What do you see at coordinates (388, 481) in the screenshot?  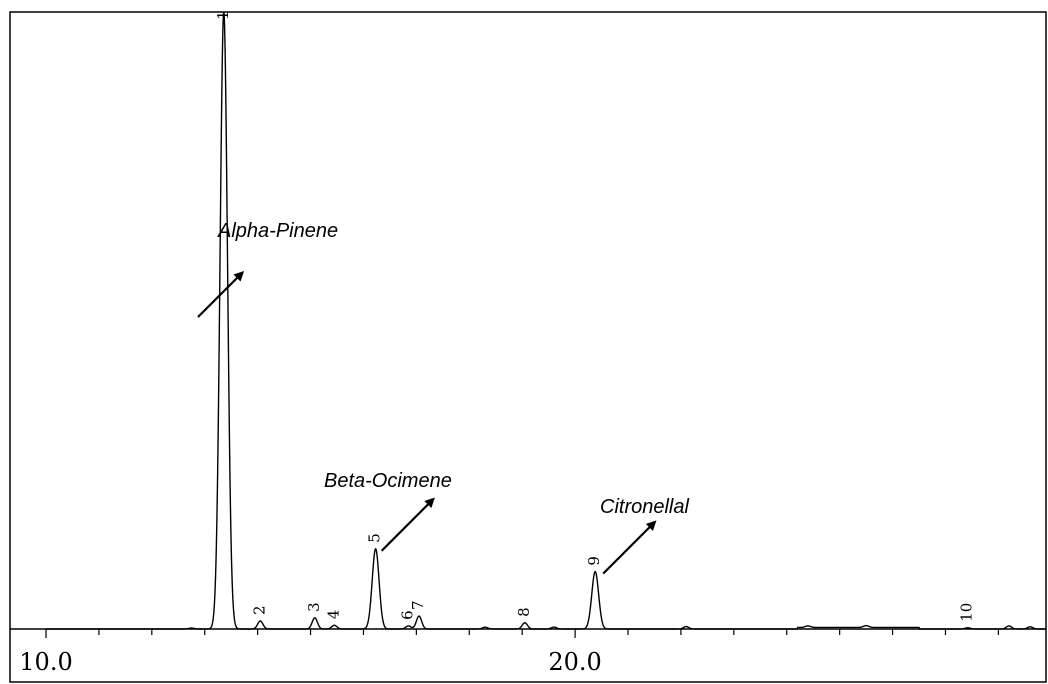 I see `annotation-label: Beta-Ocimene` at bounding box center [388, 481].